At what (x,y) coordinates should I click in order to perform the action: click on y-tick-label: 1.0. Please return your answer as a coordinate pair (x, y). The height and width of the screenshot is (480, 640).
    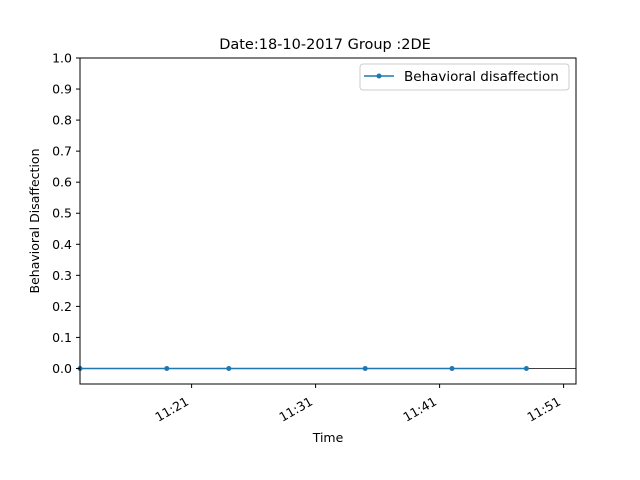
    Looking at the image, I should click on (62, 58).